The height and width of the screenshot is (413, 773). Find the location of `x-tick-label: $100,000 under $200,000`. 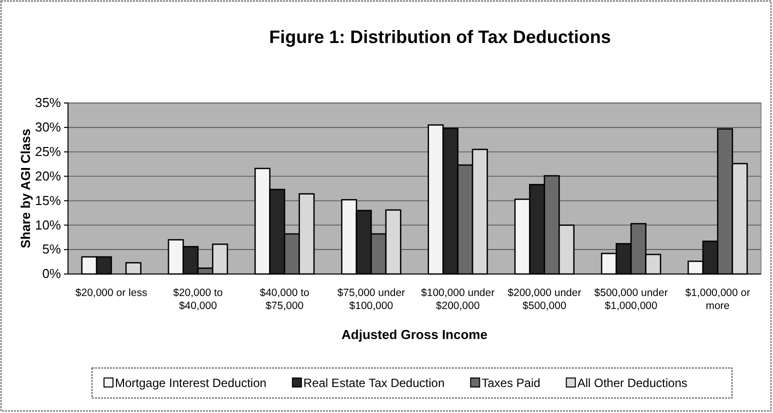

x-tick-label: $100,000 under $200,000 is located at coordinates (458, 299).